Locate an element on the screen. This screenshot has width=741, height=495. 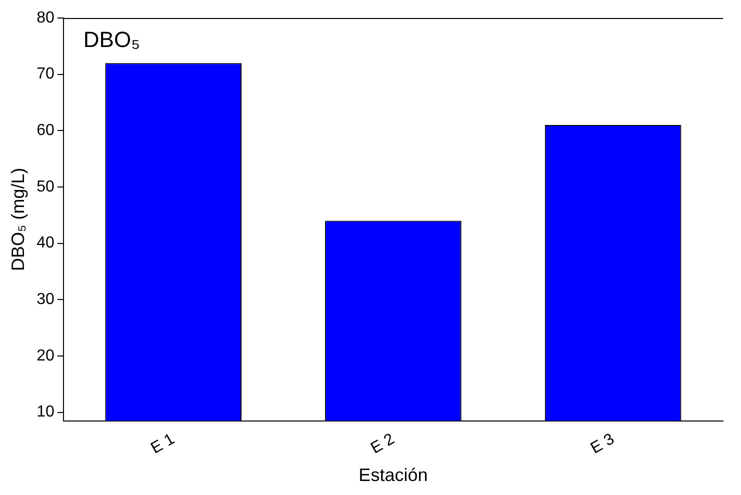
y-tick-label: 10 is located at coordinates (45, 412).